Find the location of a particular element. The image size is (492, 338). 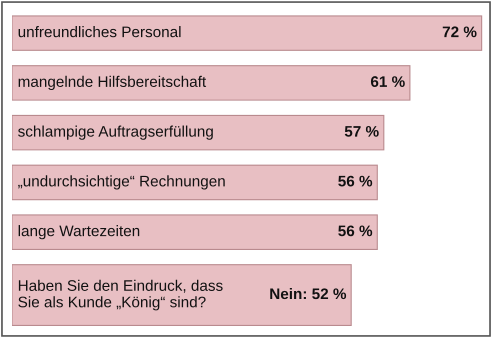

y-tick-label: schlampige Auftragserfüllung is located at coordinates (115, 133).